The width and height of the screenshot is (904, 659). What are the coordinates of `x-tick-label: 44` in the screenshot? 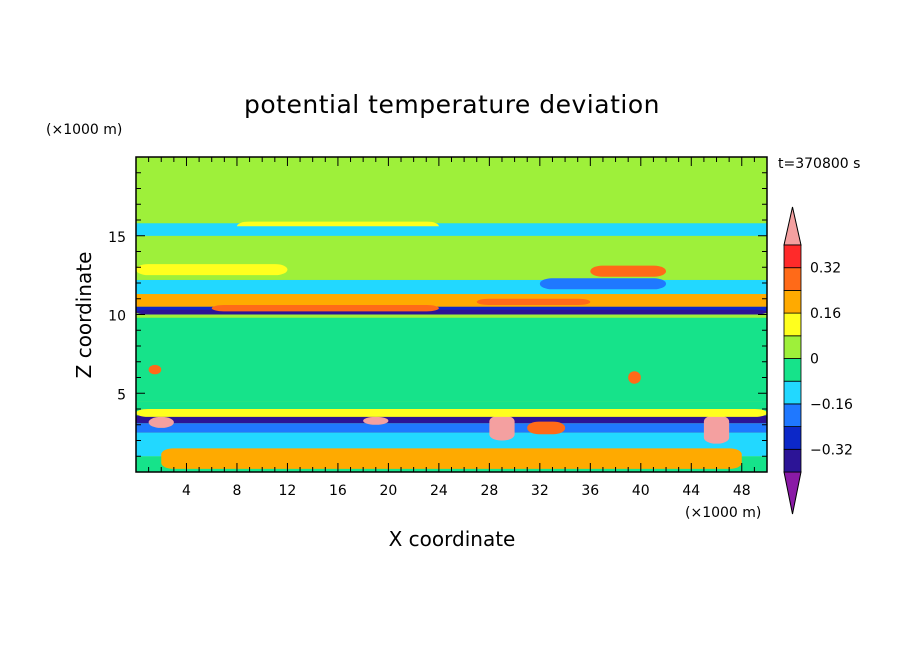 It's located at (691, 491).